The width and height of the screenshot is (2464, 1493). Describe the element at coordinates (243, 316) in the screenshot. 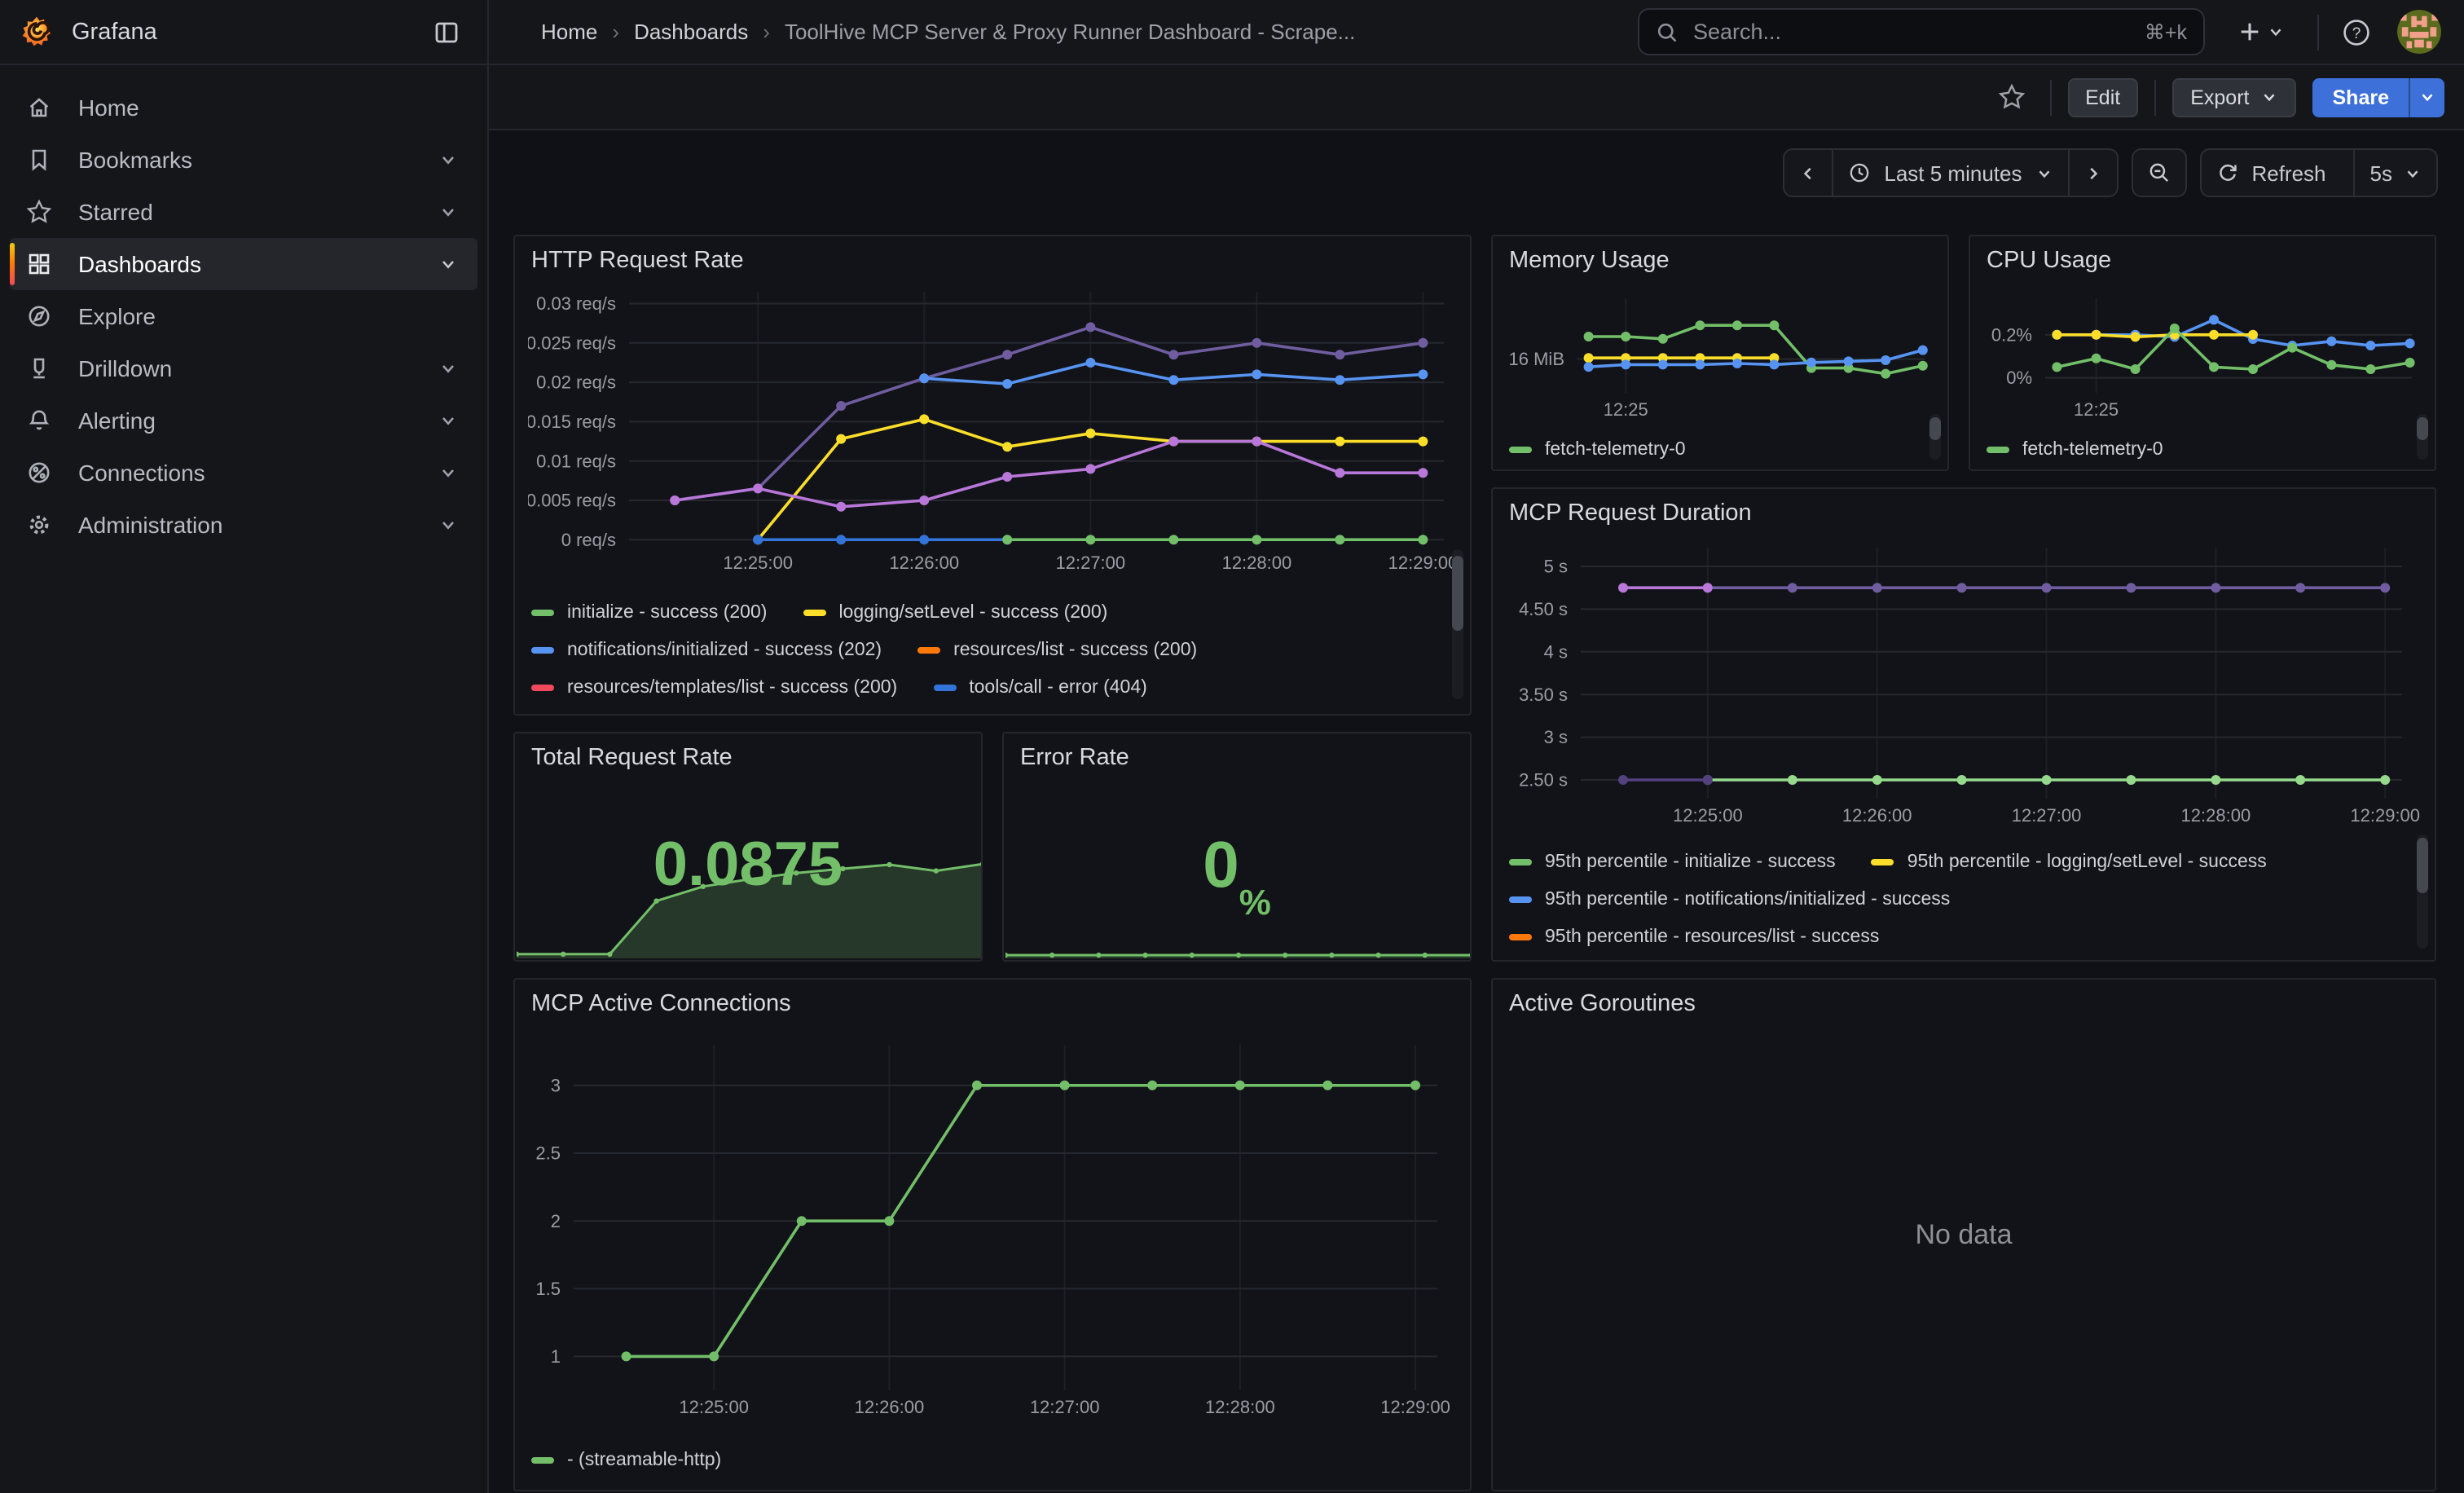

I see `sidebar-item-explore: Explore` at that location.